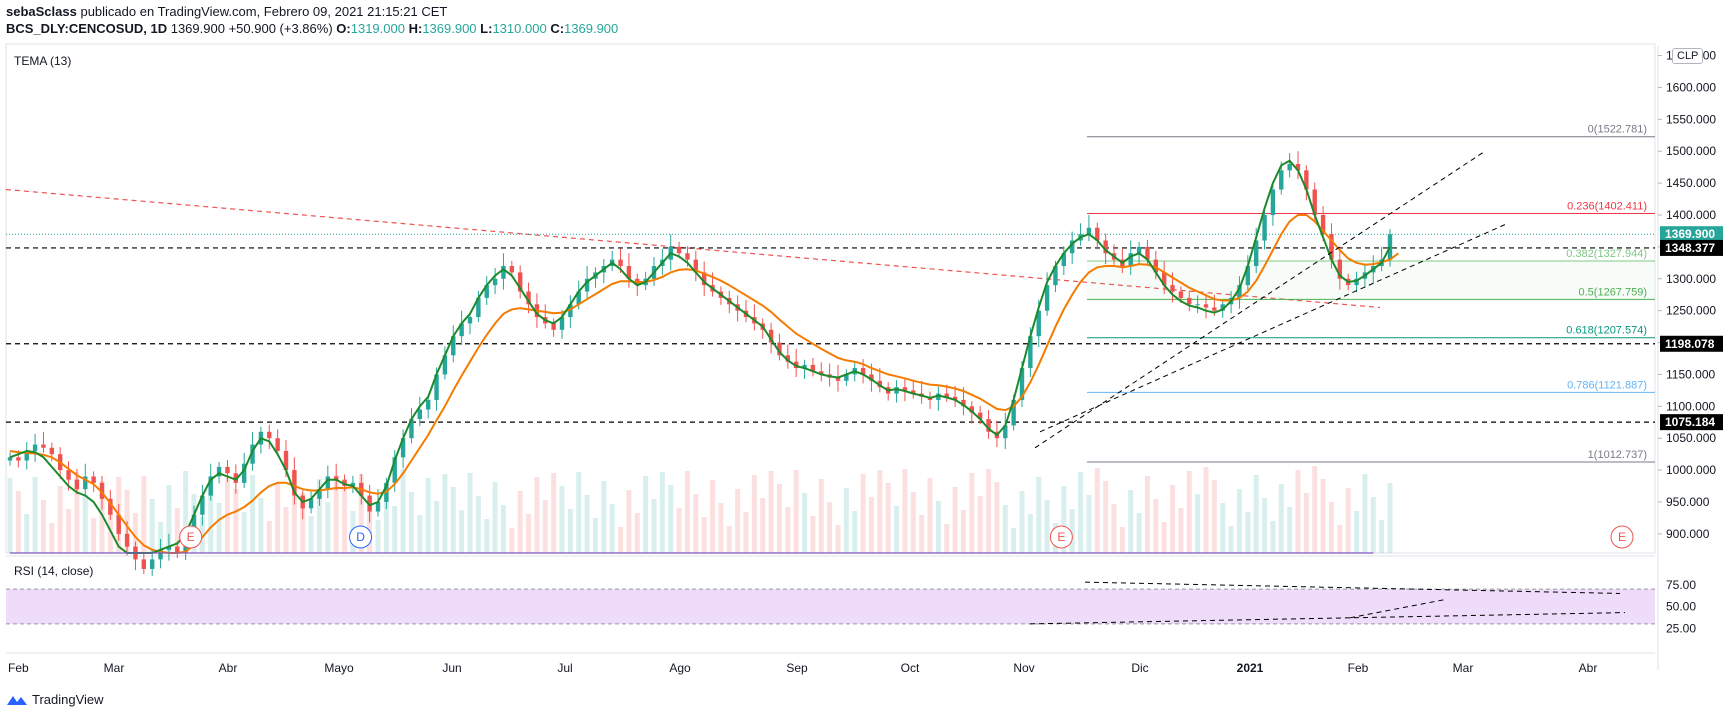 The height and width of the screenshot is (719, 1729). What do you see at coordinates (55, 699) in the screenshot?
I see `tradingview-branding: TradingView` at bounding box center [55, 699].